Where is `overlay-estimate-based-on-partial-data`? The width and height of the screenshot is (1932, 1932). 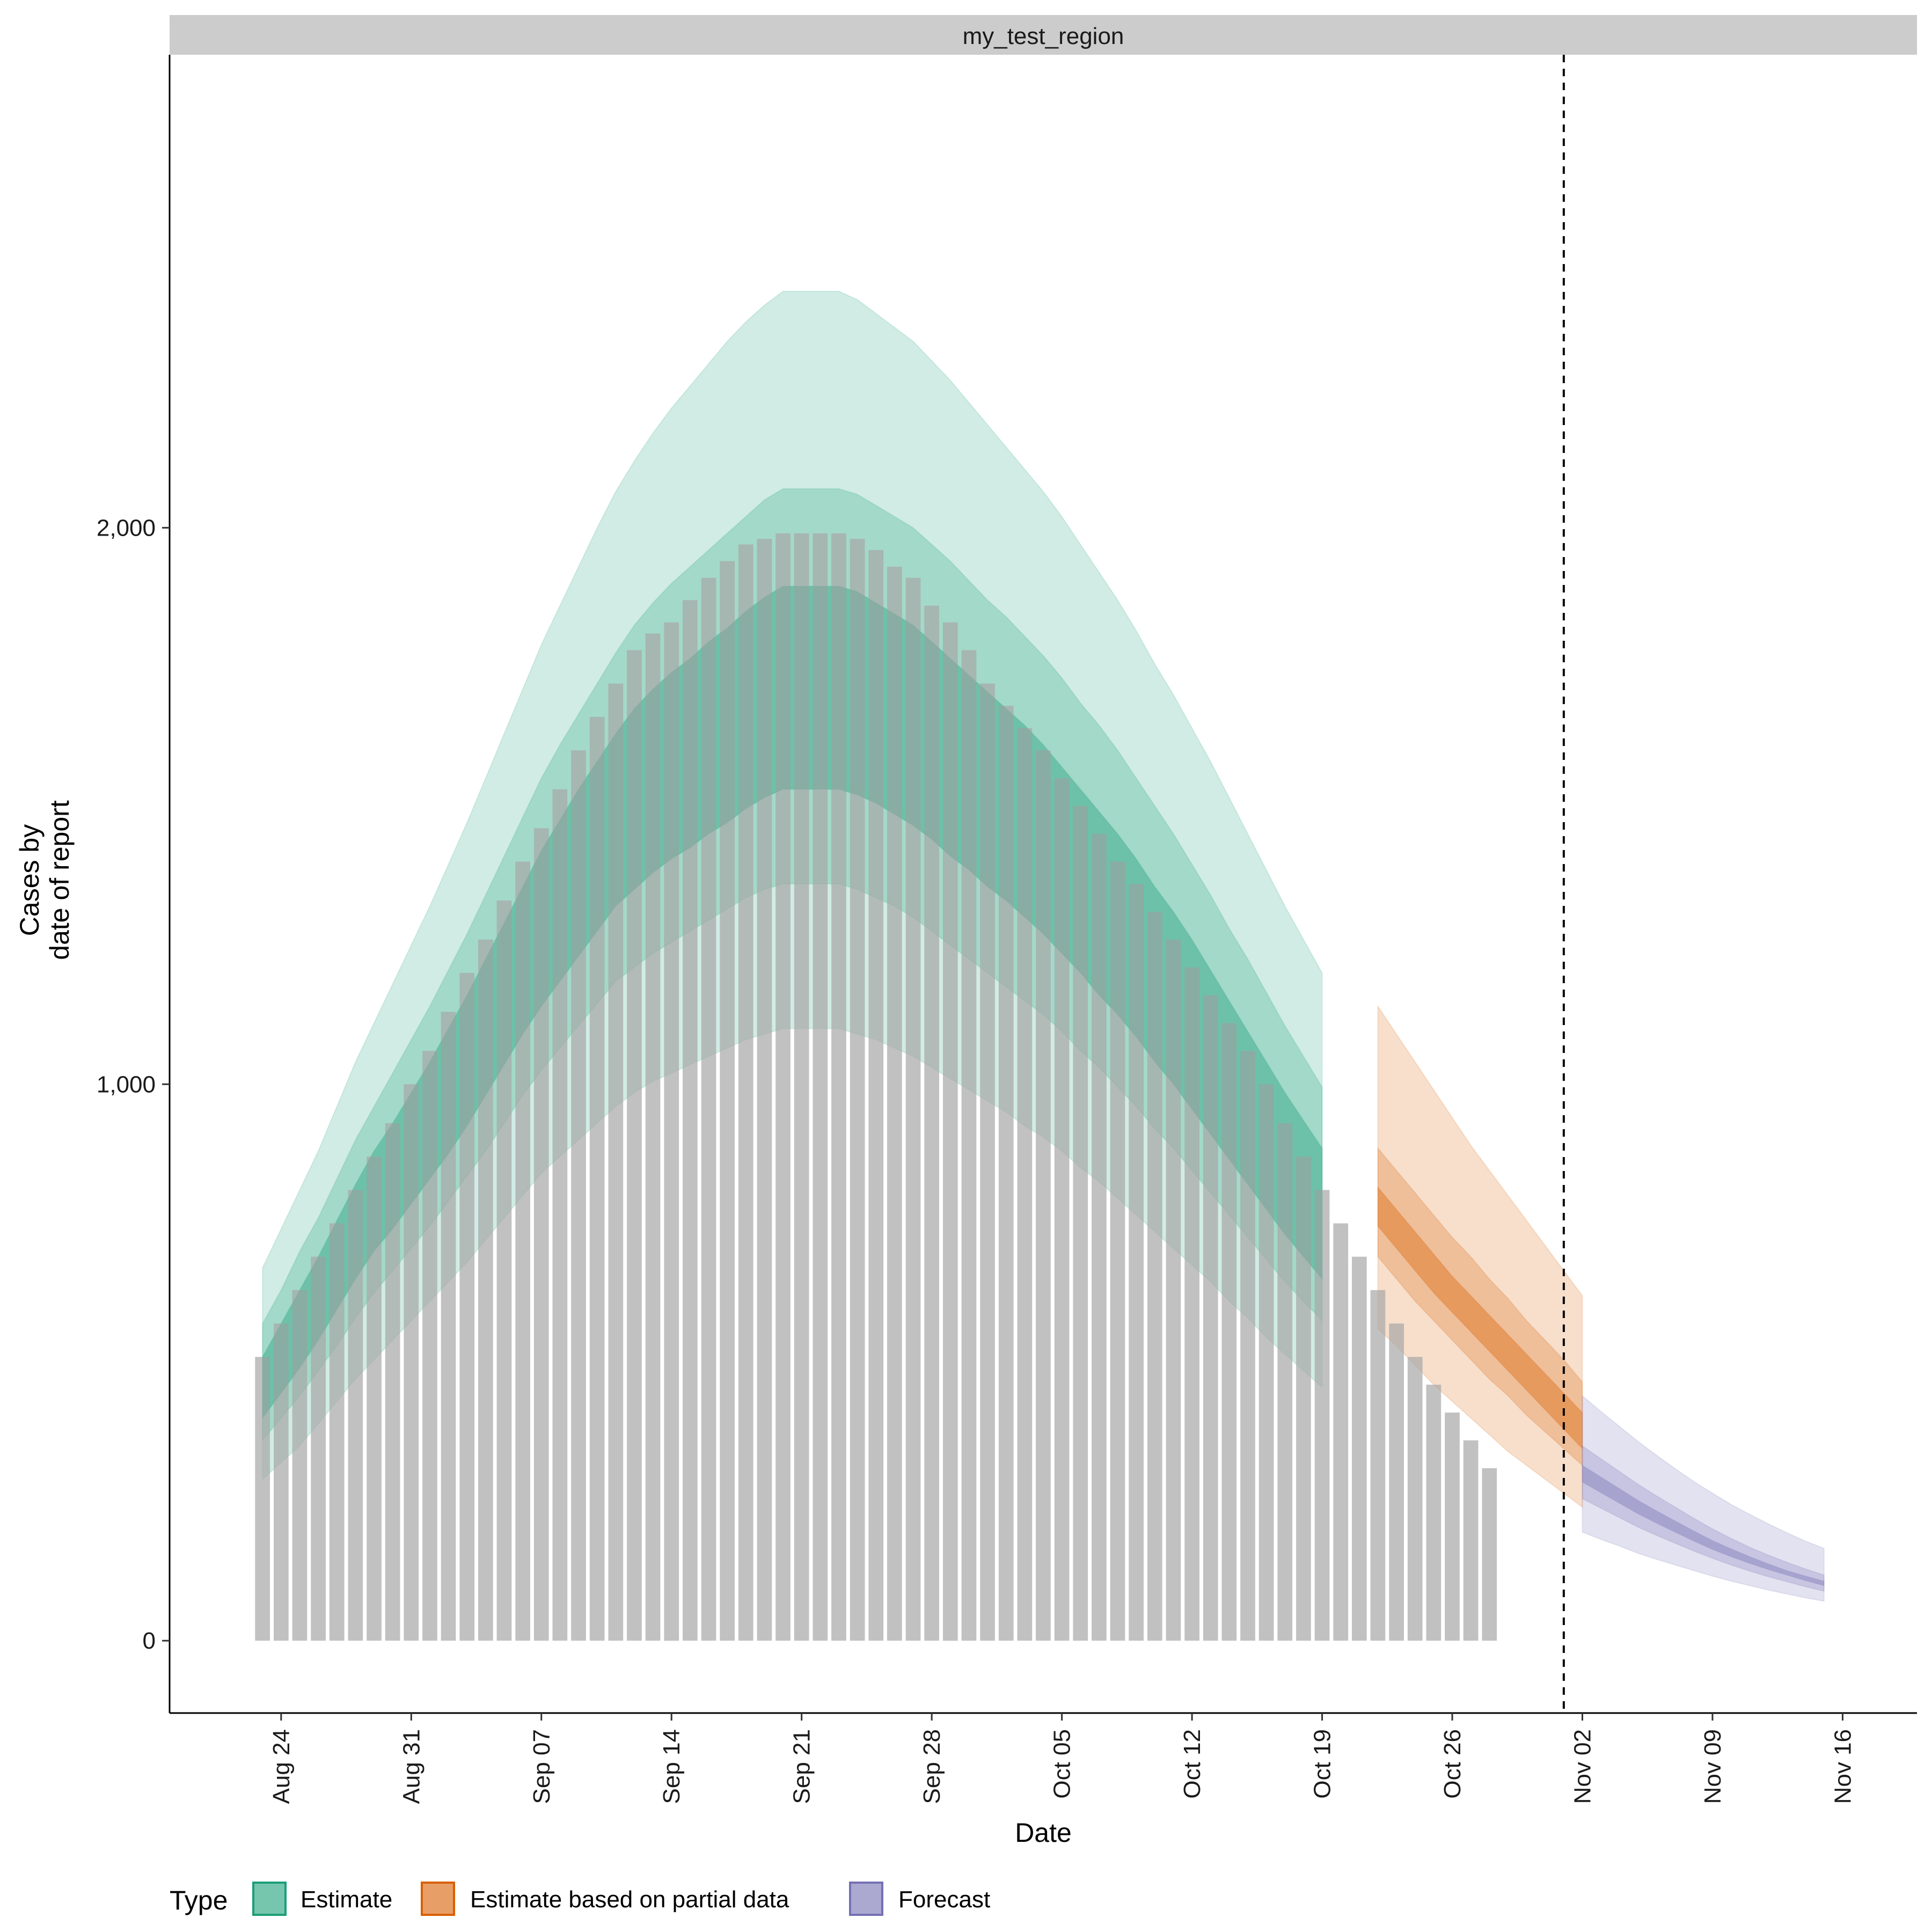 overlay-estimate-based-on-partial-data is located at coordinates (1480, 1318).